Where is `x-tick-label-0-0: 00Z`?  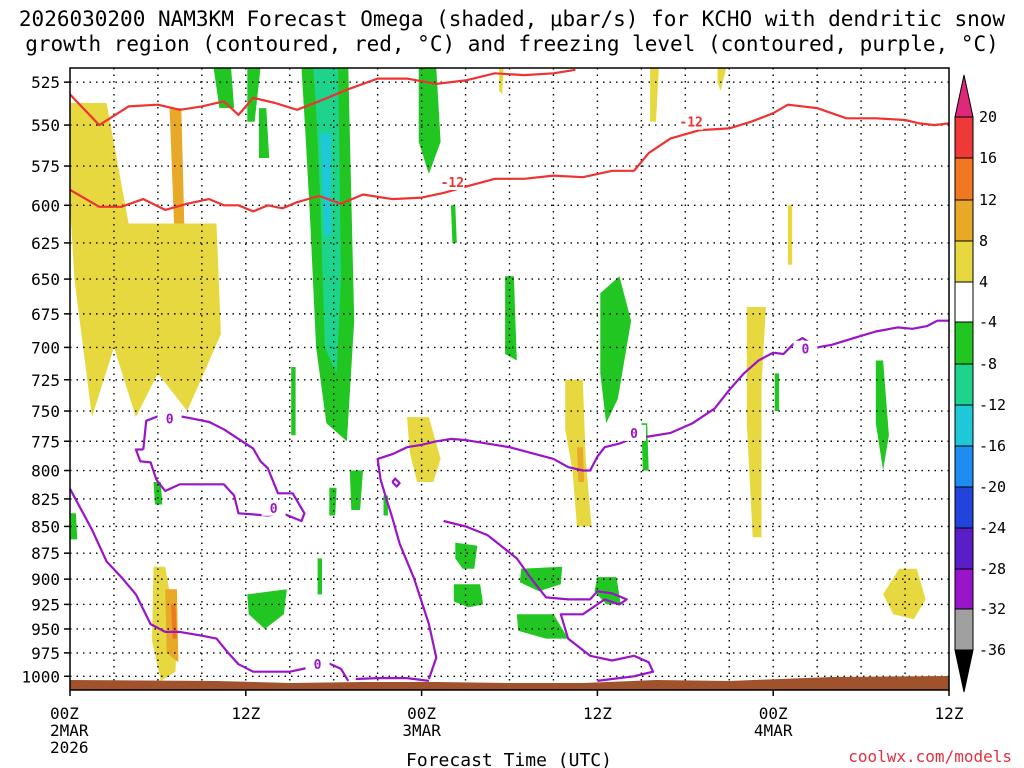 x-tick-label-0-0: 00Z is located at coordinates (64, 713).